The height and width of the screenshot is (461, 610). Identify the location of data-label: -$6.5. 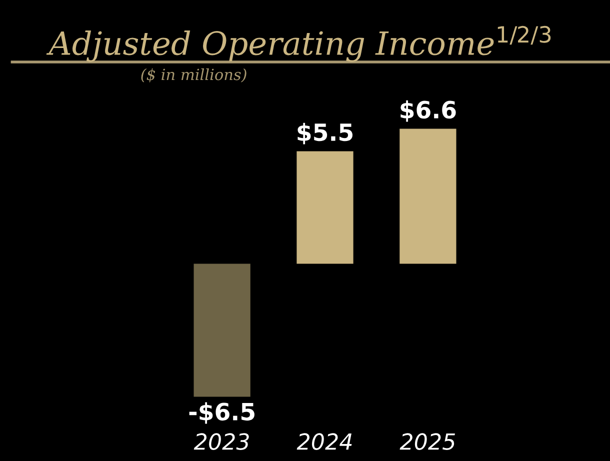
(221, 413).